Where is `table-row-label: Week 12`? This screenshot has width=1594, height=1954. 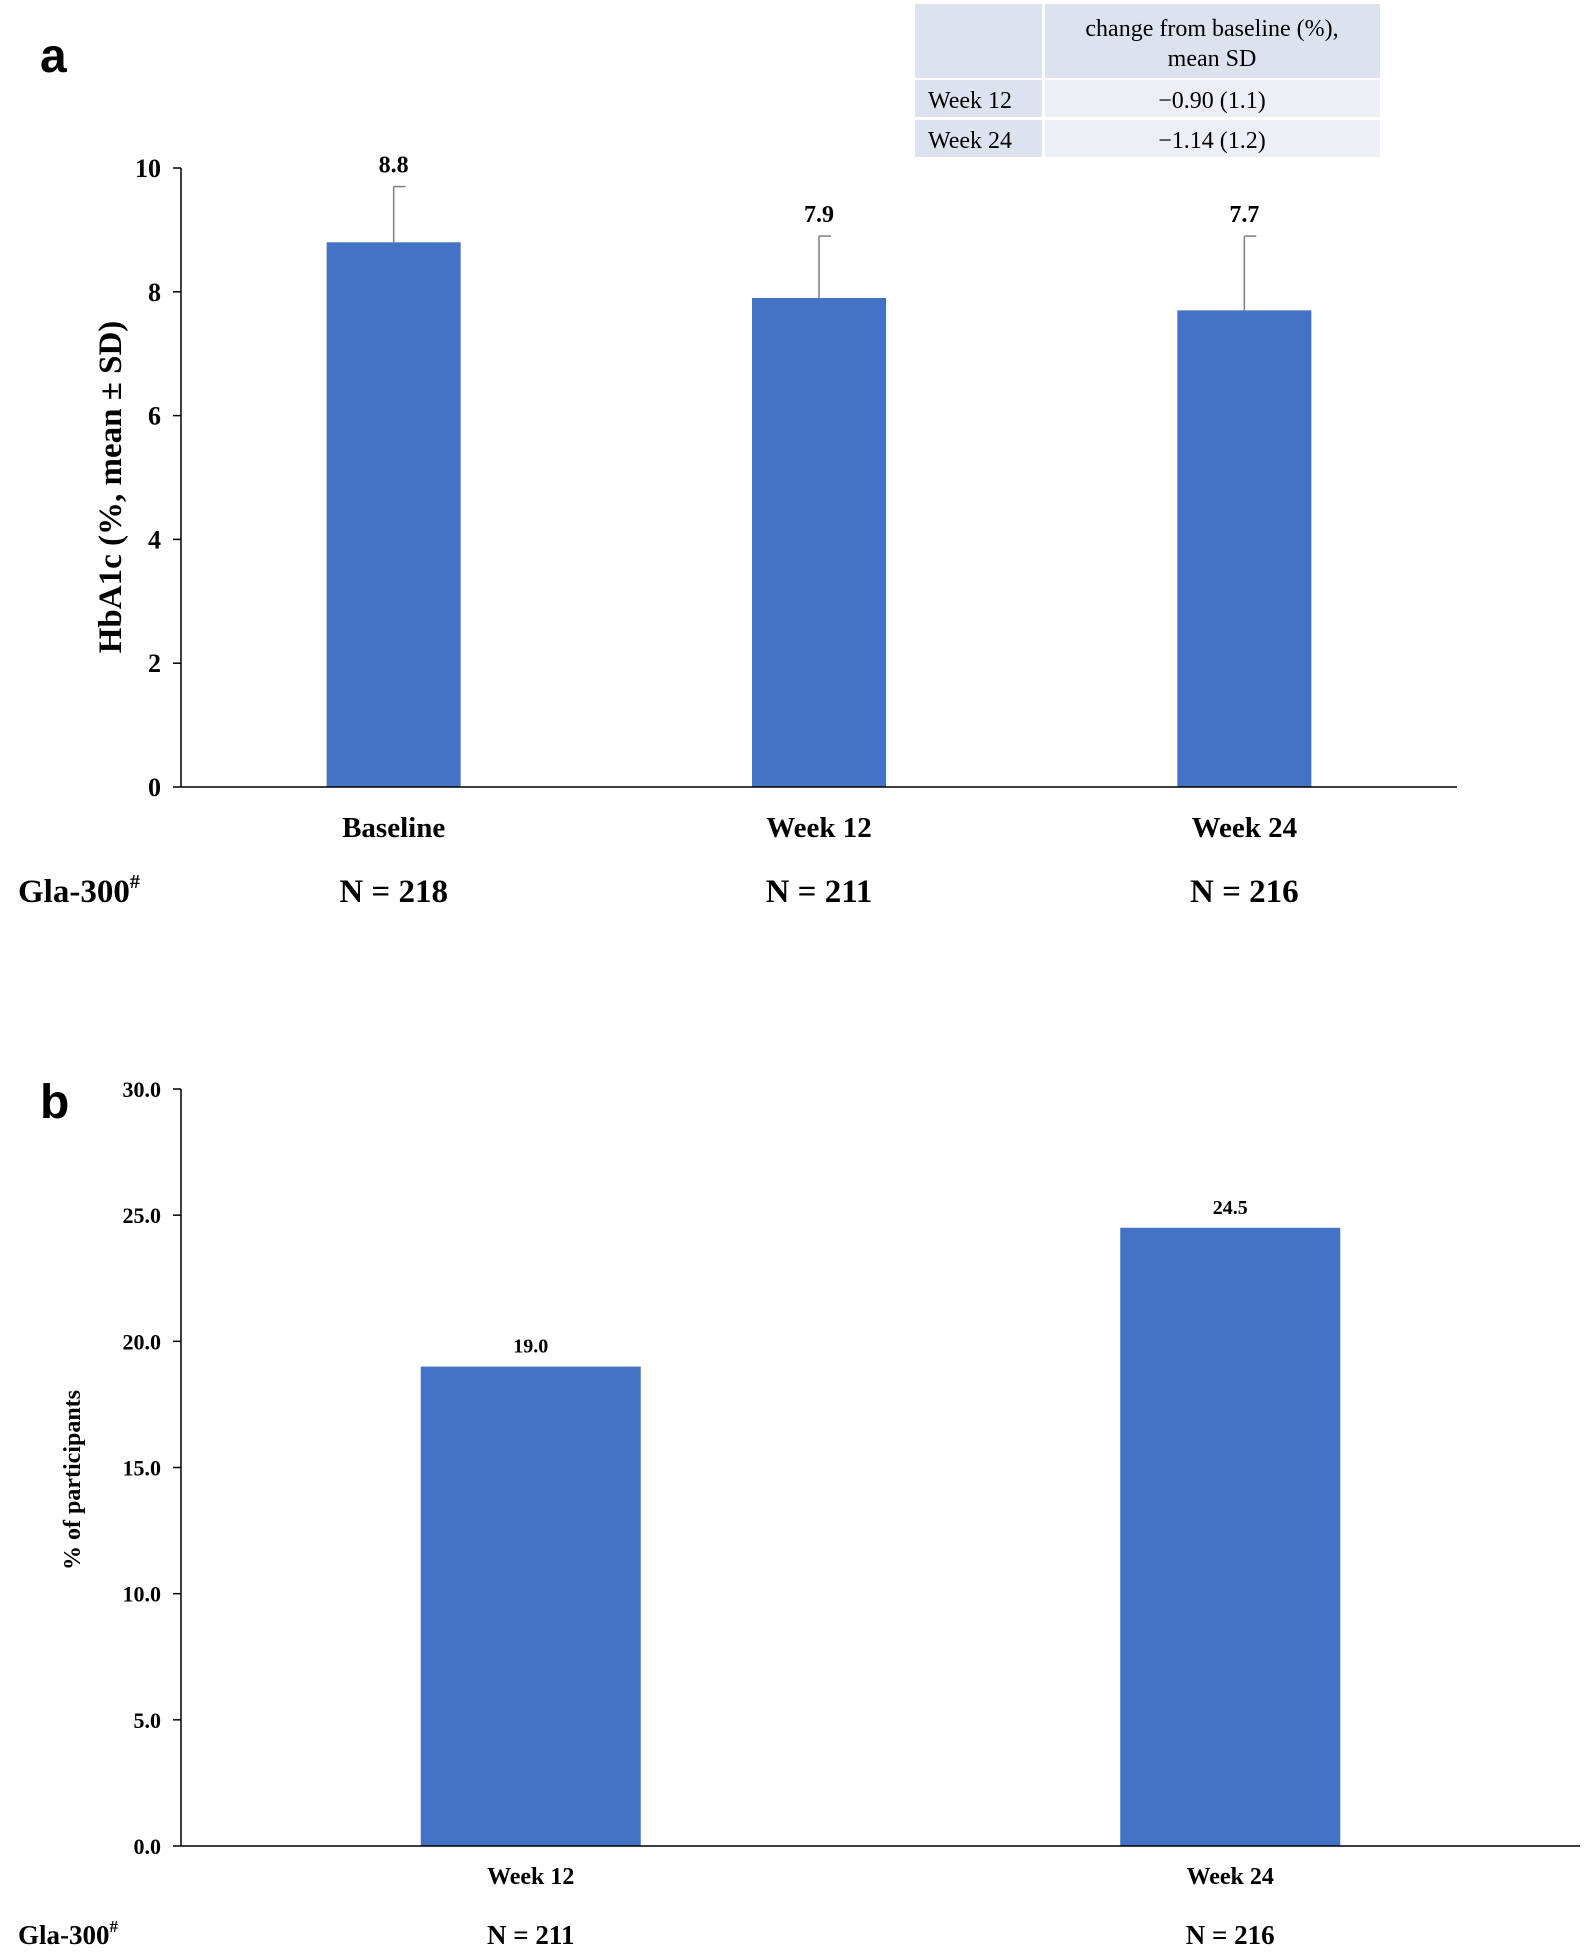 table-row-label: Week 12 is located at coordinates (970, 101).